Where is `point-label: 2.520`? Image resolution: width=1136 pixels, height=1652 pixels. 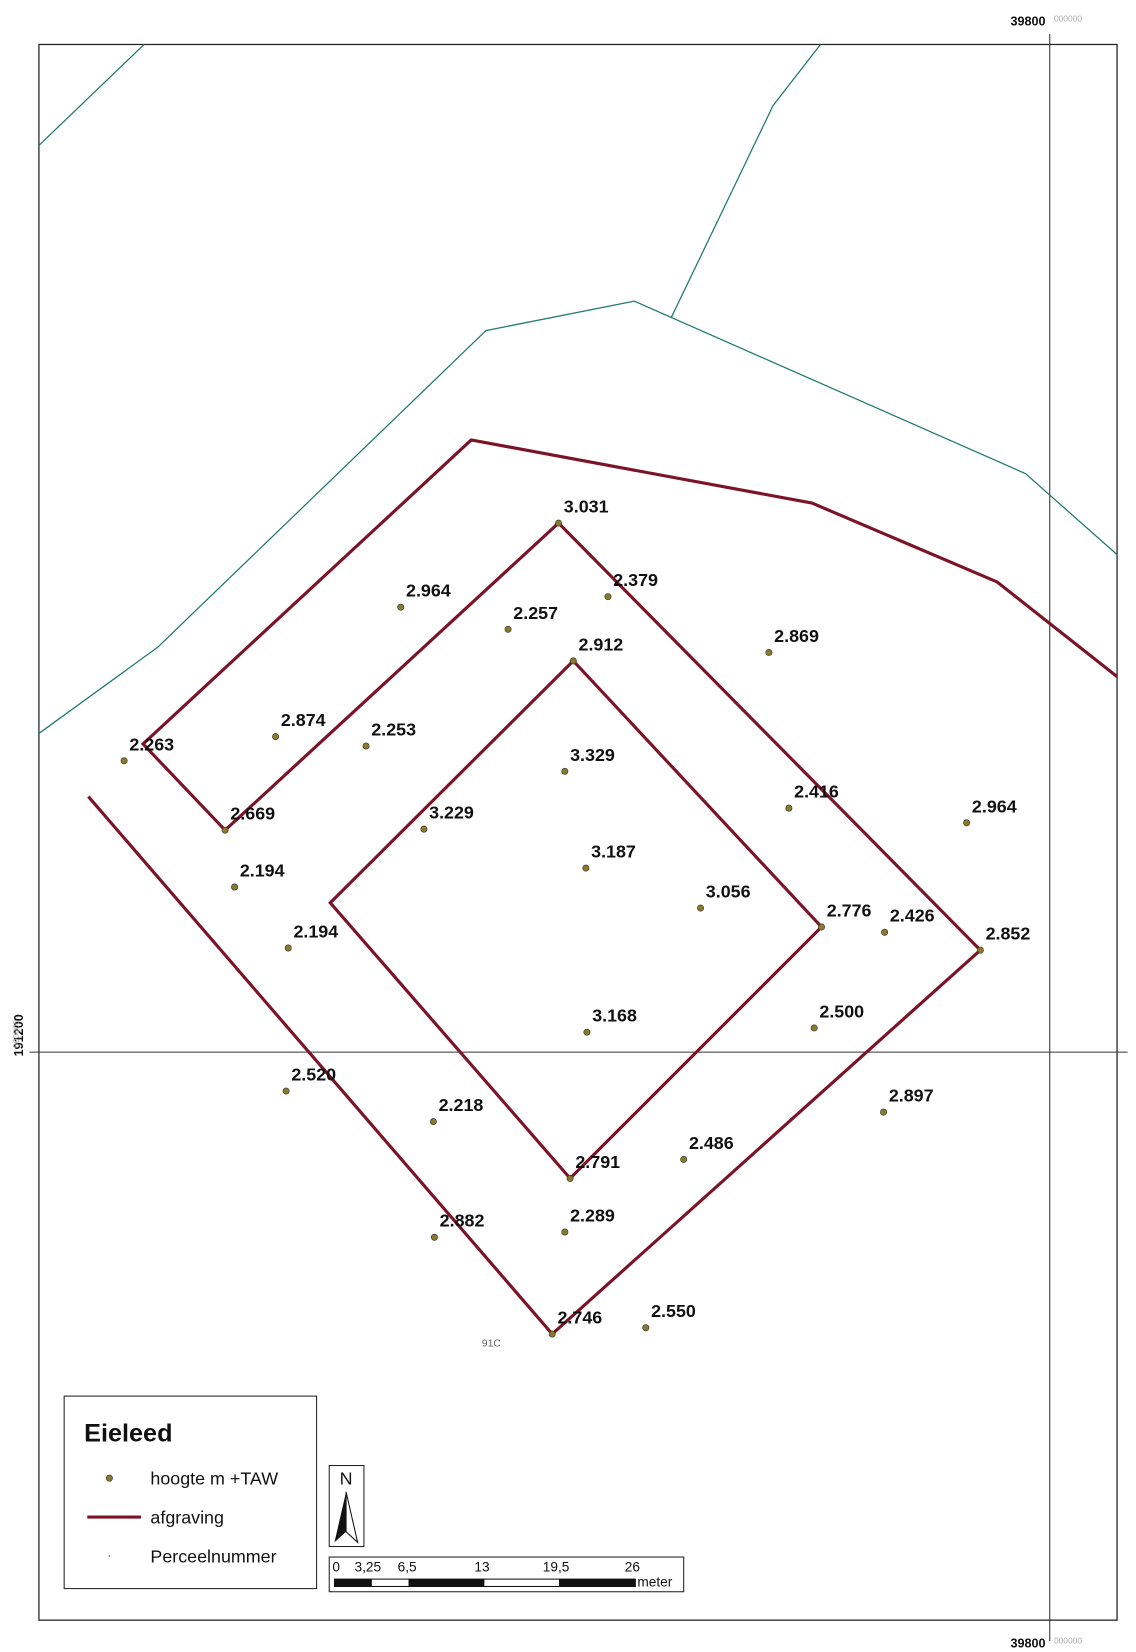 point-label: 2.520 is located at coordinates (313, 1075).